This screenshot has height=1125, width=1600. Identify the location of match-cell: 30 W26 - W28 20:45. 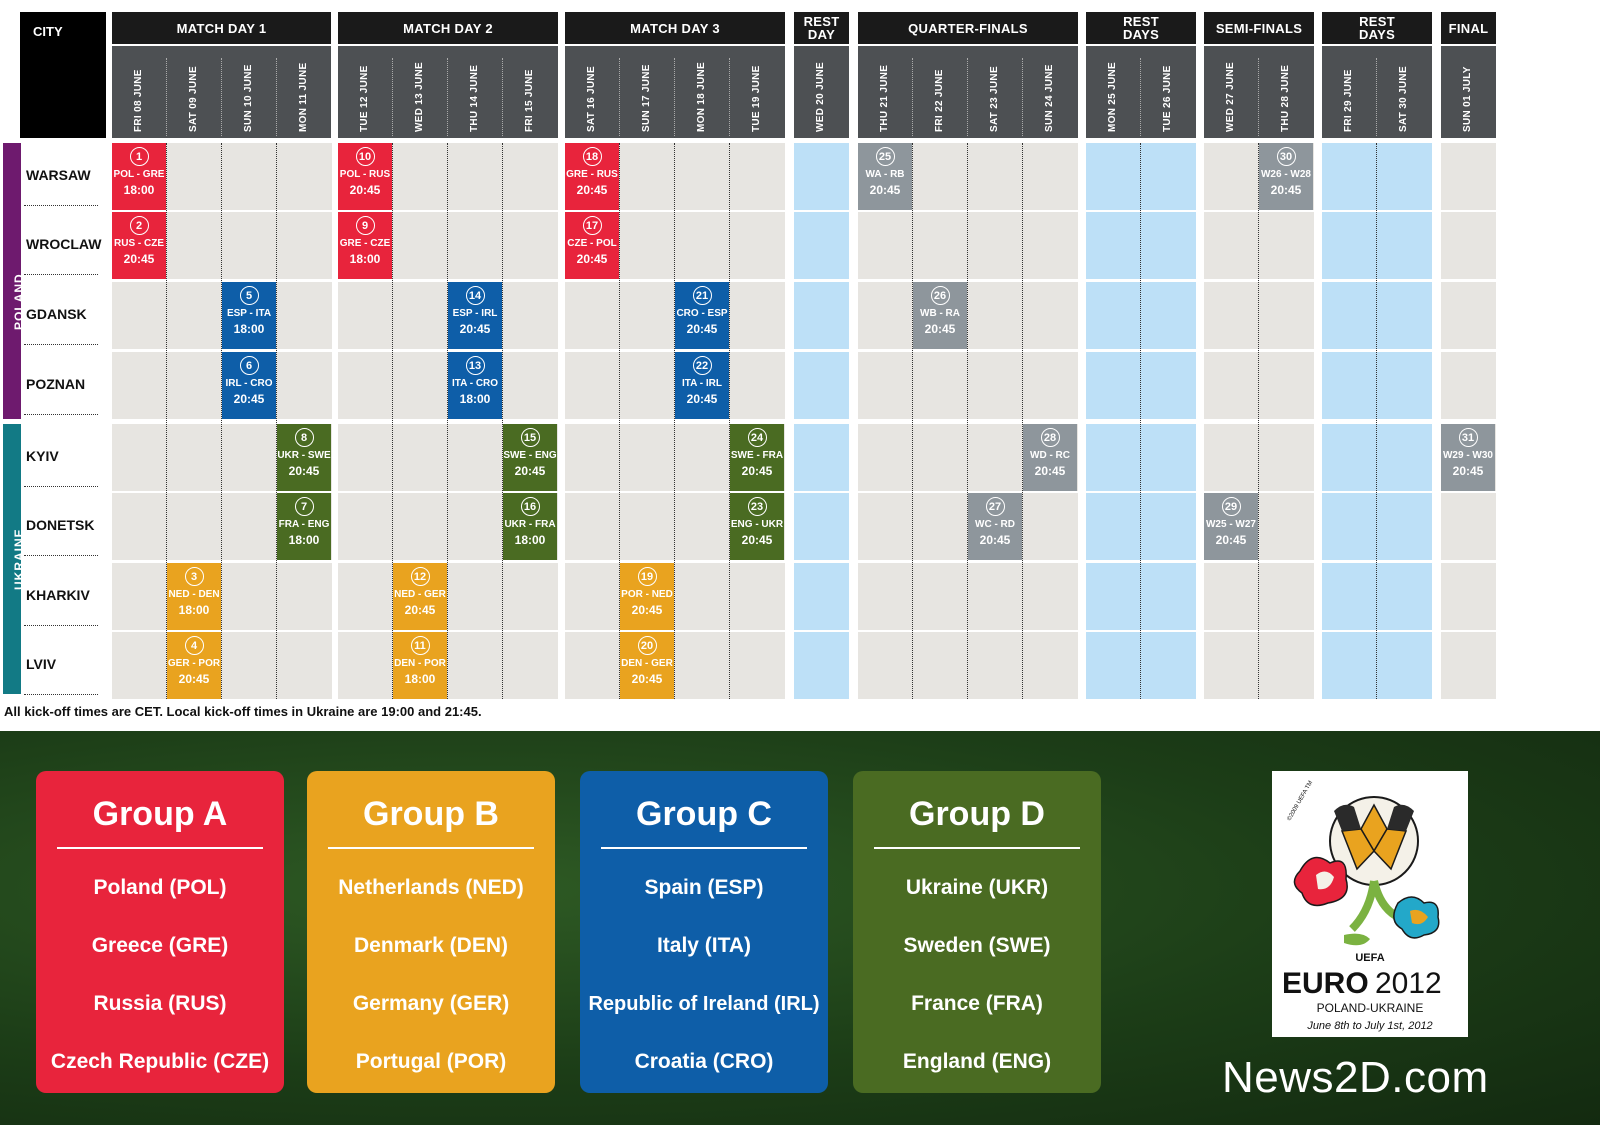
(1286, 176).